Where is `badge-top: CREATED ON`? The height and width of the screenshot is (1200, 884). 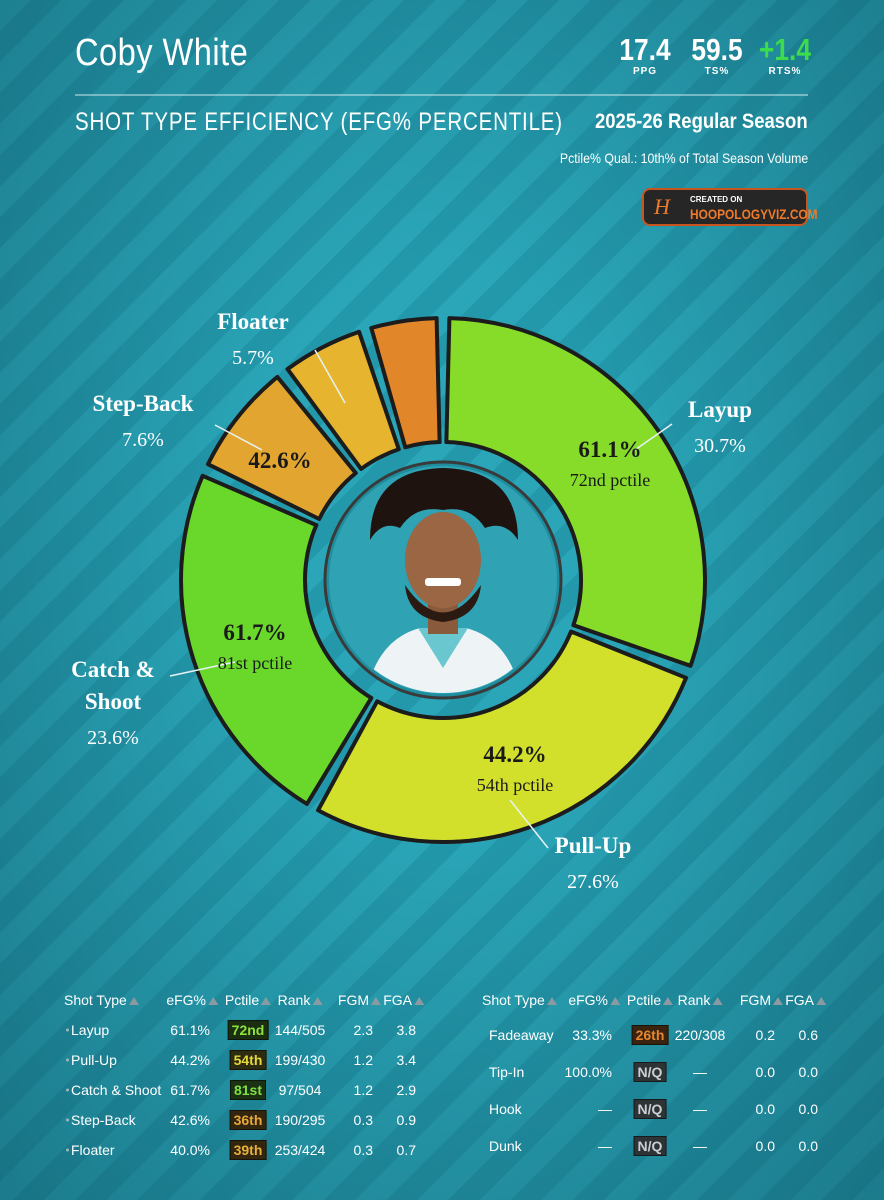
badge-top: CREATED ON is located at coordinates (716, 199).